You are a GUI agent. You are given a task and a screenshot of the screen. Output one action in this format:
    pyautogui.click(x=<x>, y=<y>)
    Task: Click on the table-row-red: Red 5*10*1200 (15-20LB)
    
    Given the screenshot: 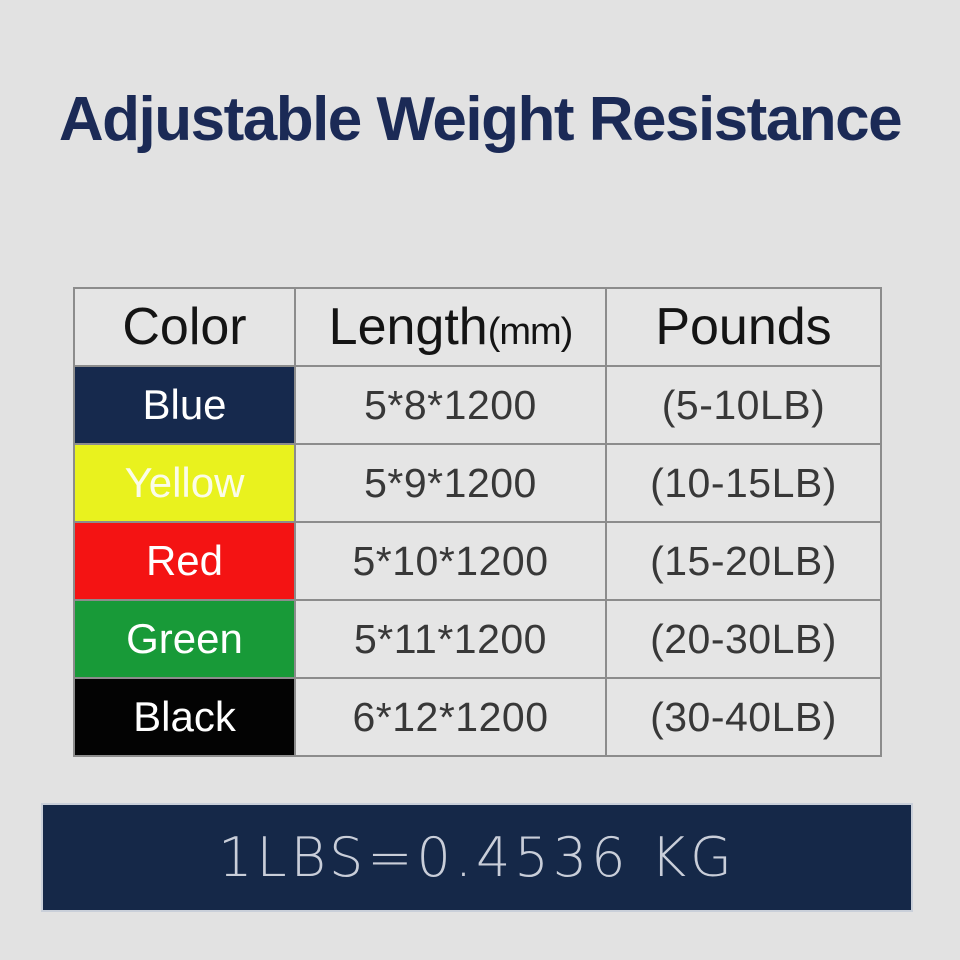 What is the action you would take?
    pyautogui.click(x=477, y=561)
    